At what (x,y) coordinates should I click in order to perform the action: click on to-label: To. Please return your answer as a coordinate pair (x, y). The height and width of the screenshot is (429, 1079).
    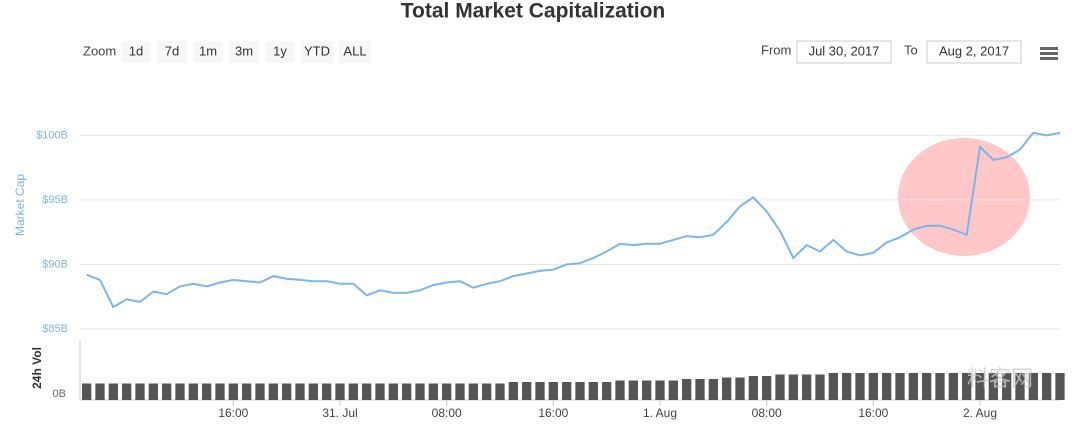
    Looking at the image, I should click on (911, 49).